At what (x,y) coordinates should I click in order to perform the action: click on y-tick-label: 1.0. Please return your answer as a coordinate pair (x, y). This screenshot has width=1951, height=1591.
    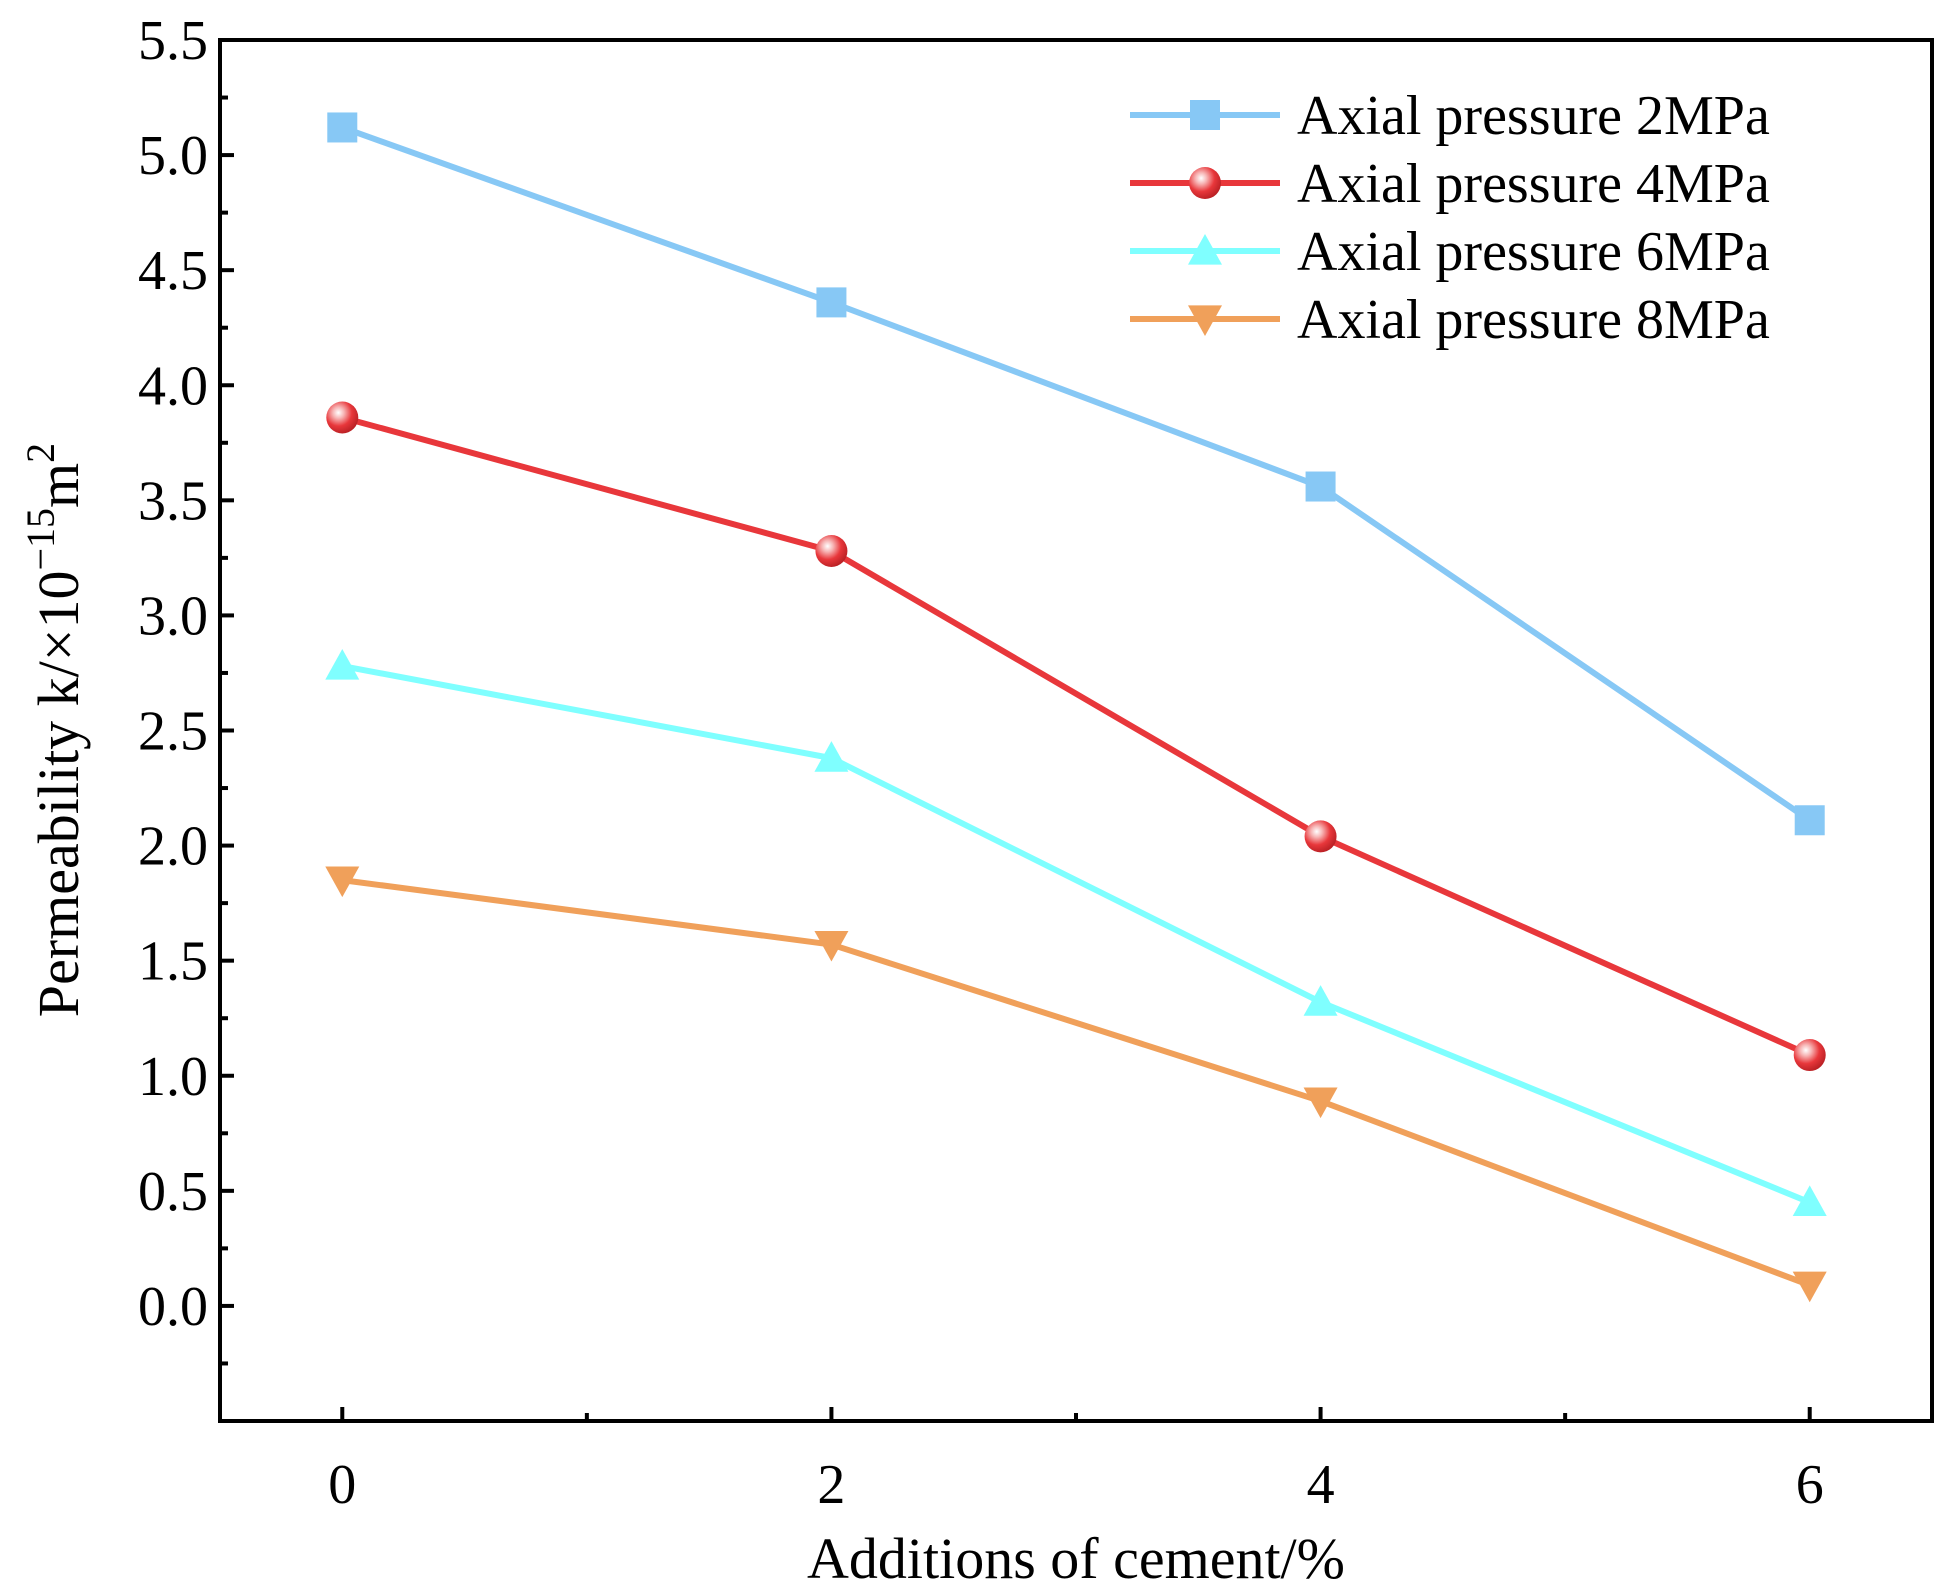
    Looking at the image, I should click on (173, 1077).